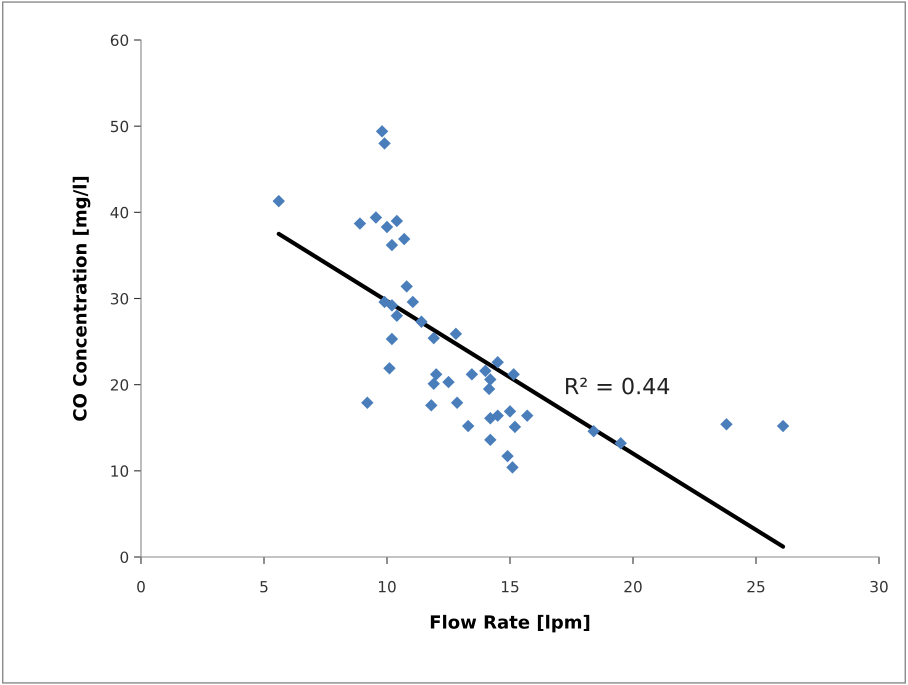 Image resolution: width=908 pixels, height=685 pixels. Describe the element at coordinates (618, 386) in the screenshot. I see `annotation: R² = 0.44` at that location.